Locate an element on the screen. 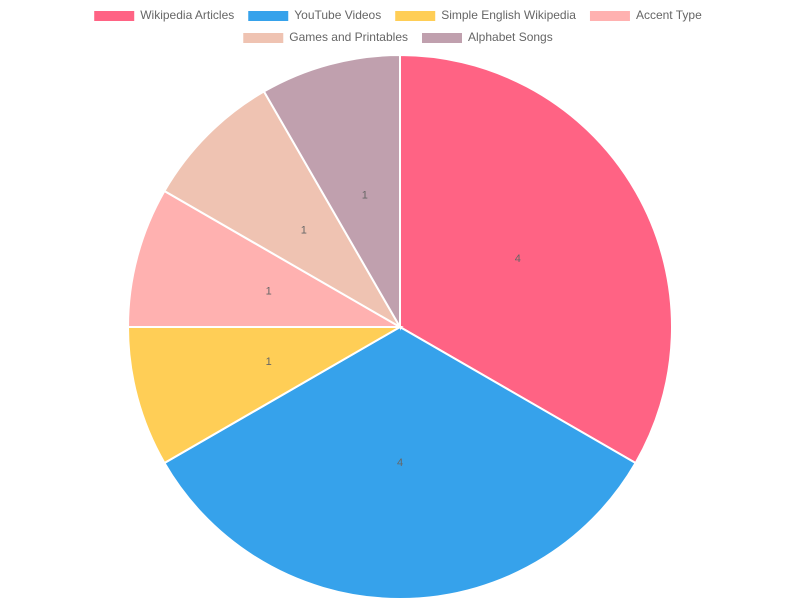 The image size is (800, 600). legend-label: Wikipedia Articles is located at coordinates (187, 15).